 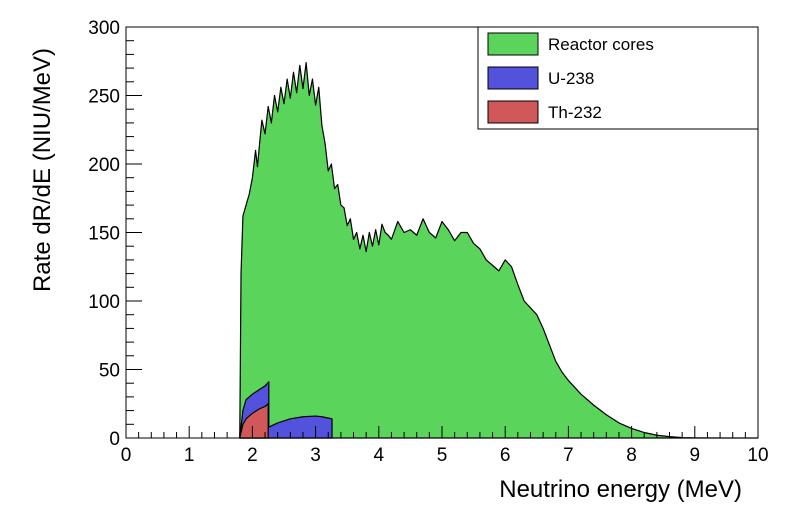 I want to click on legend: Reactor cores U-238 Th-232, so click(x=618, y=78).